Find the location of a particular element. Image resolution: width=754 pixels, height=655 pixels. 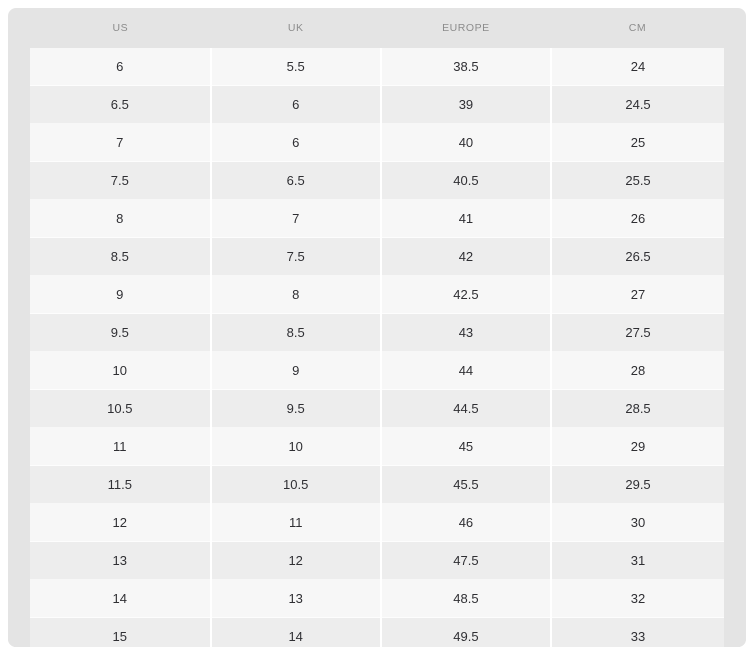

table-row: 7 6 40 25 is located at coordinates (377, 142).